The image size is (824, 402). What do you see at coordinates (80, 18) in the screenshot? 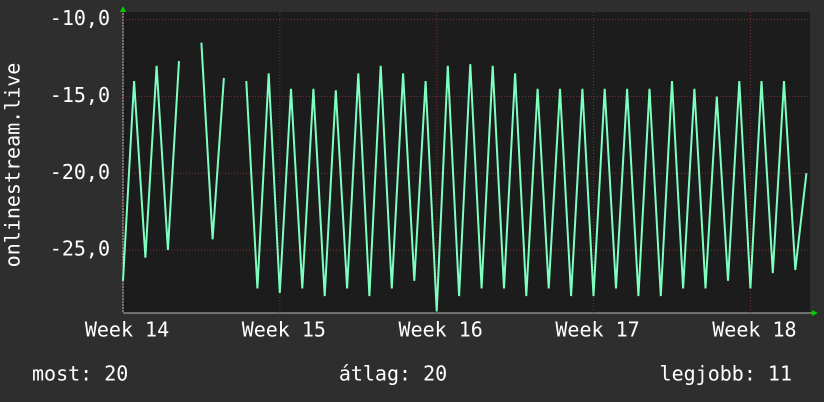
I see `y-tick-label: -10,0` at bounding box center [80, 18].